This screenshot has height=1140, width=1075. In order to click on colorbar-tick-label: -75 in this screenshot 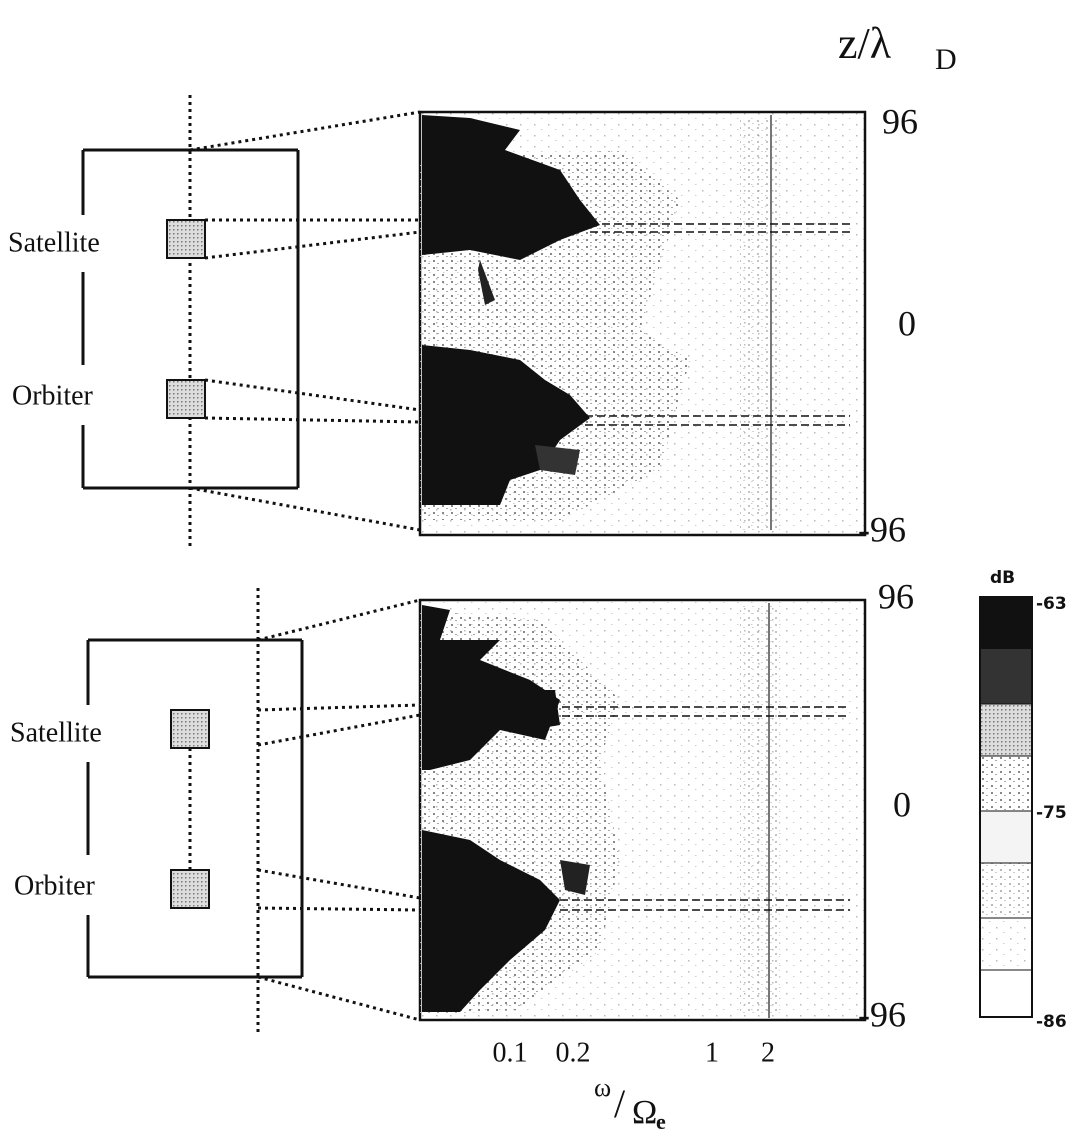, I will do `click(1051, 813)`.